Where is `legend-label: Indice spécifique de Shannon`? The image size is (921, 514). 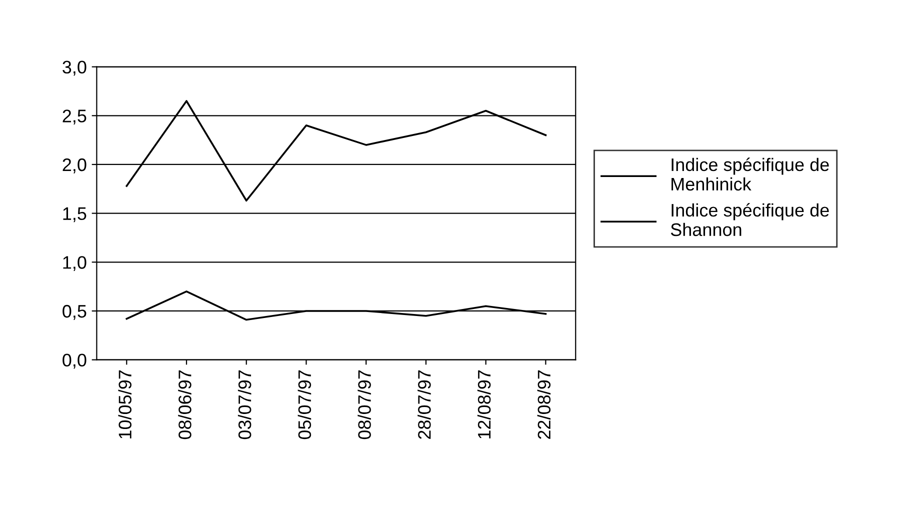 legend-label: Indice spécifique de Shannon is located at coordinates (749, 219).